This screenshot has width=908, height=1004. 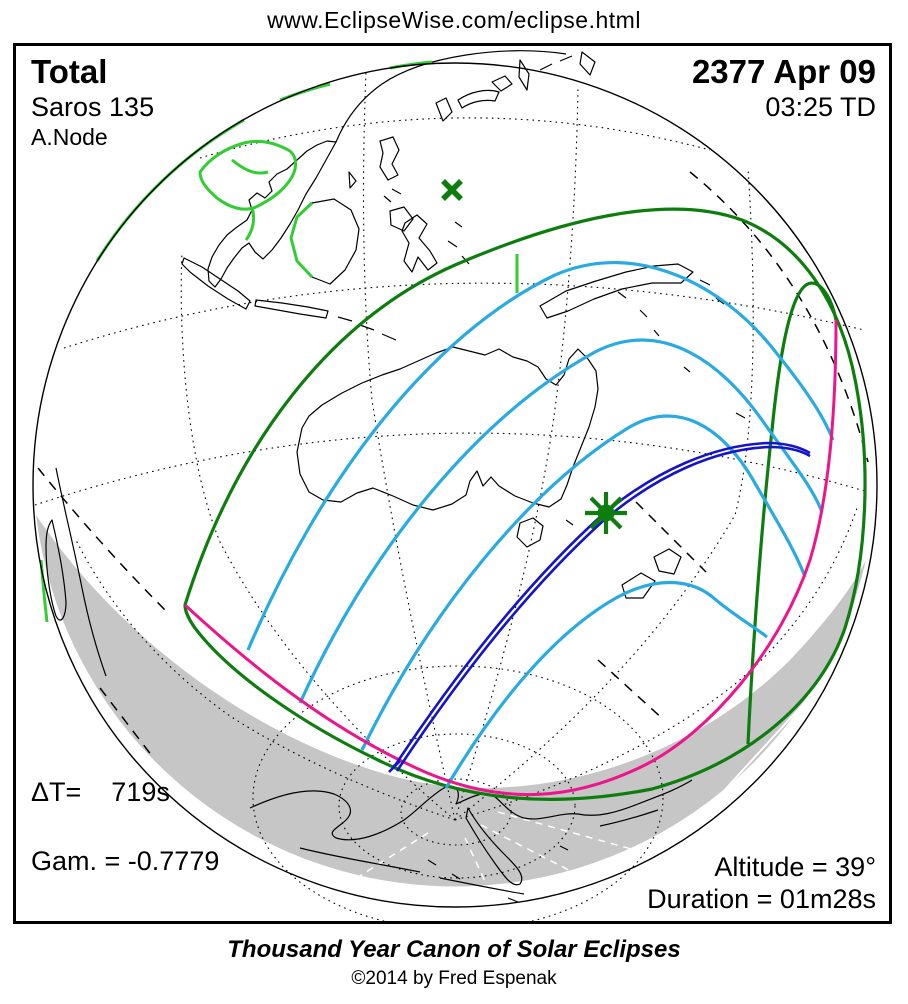 What do you see at coordinates (667, 561) in the screenshot?
I see `coast-nz-north` at bounding box center [667, 561].